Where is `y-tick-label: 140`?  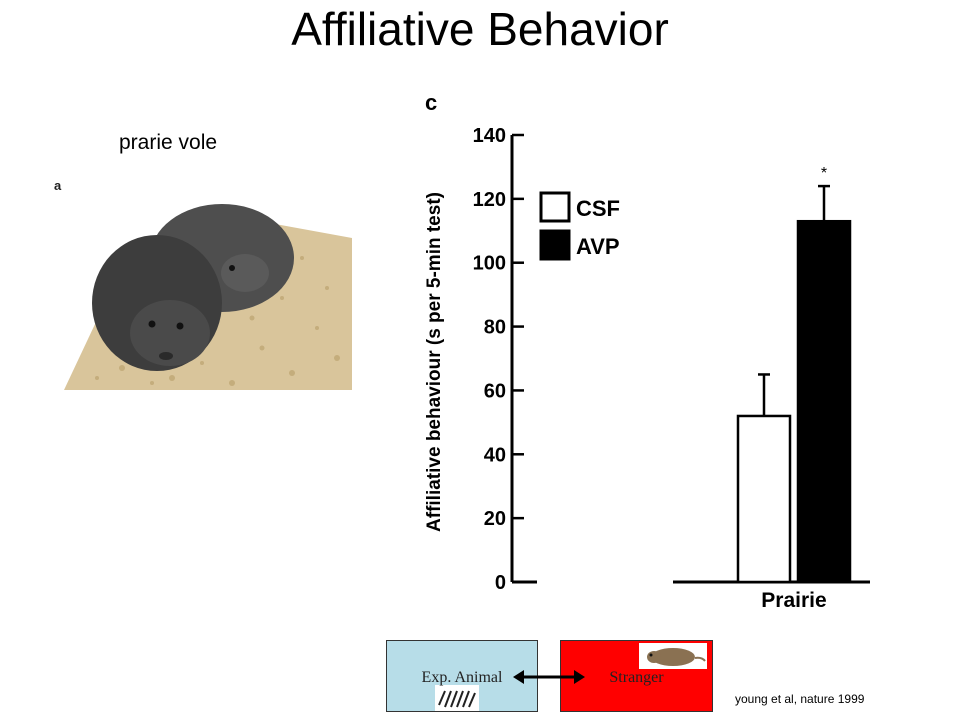 y-tick-label: 140 is located at coordinates (489, 136).